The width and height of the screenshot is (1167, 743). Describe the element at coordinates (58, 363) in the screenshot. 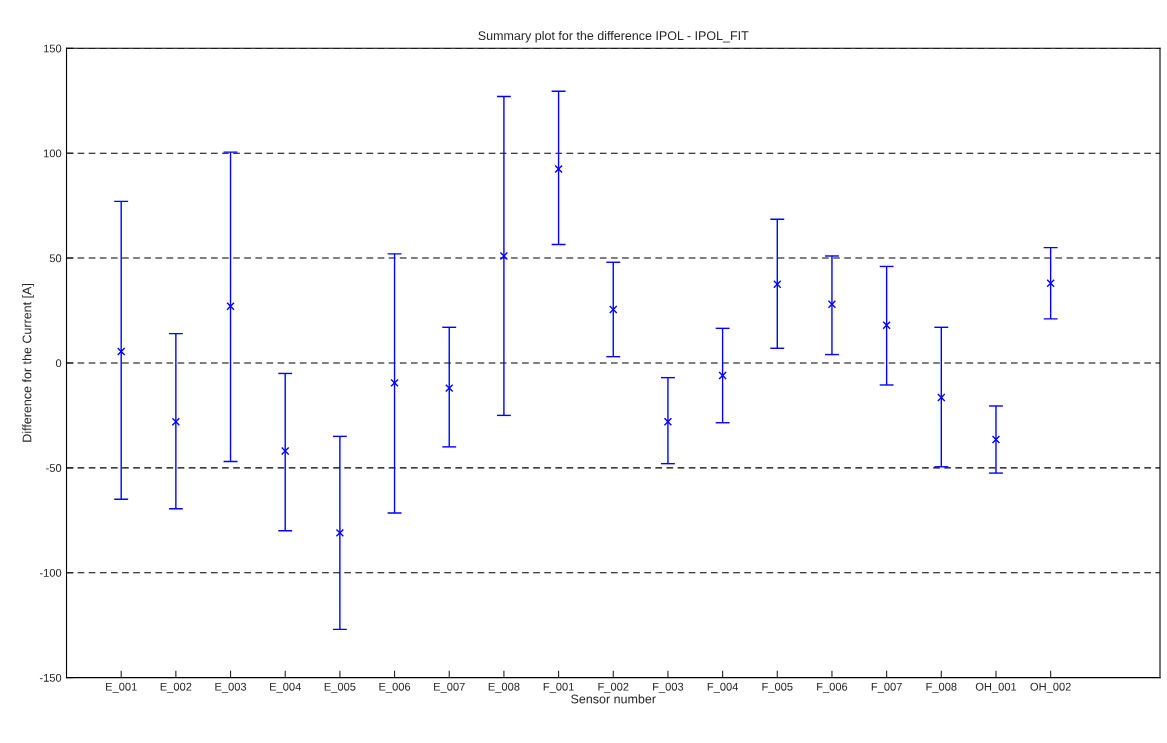

I see `y-tick-label: 0` at that location.